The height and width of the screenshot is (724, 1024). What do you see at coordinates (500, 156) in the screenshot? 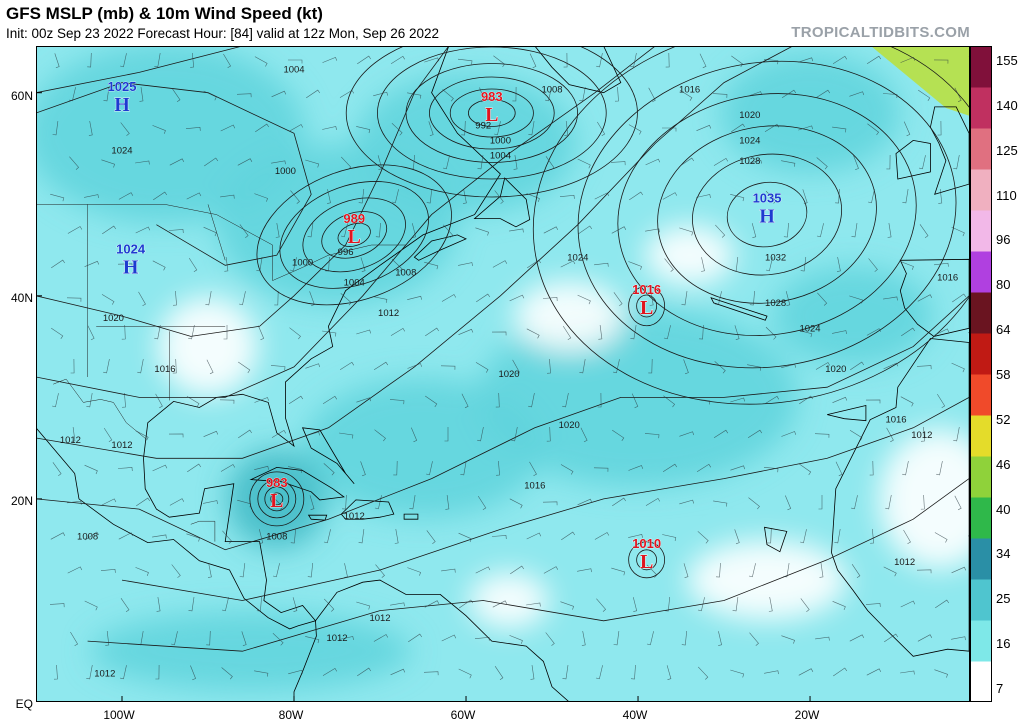
I see `isobar-label: 1004` at bounding box center [500, 156].